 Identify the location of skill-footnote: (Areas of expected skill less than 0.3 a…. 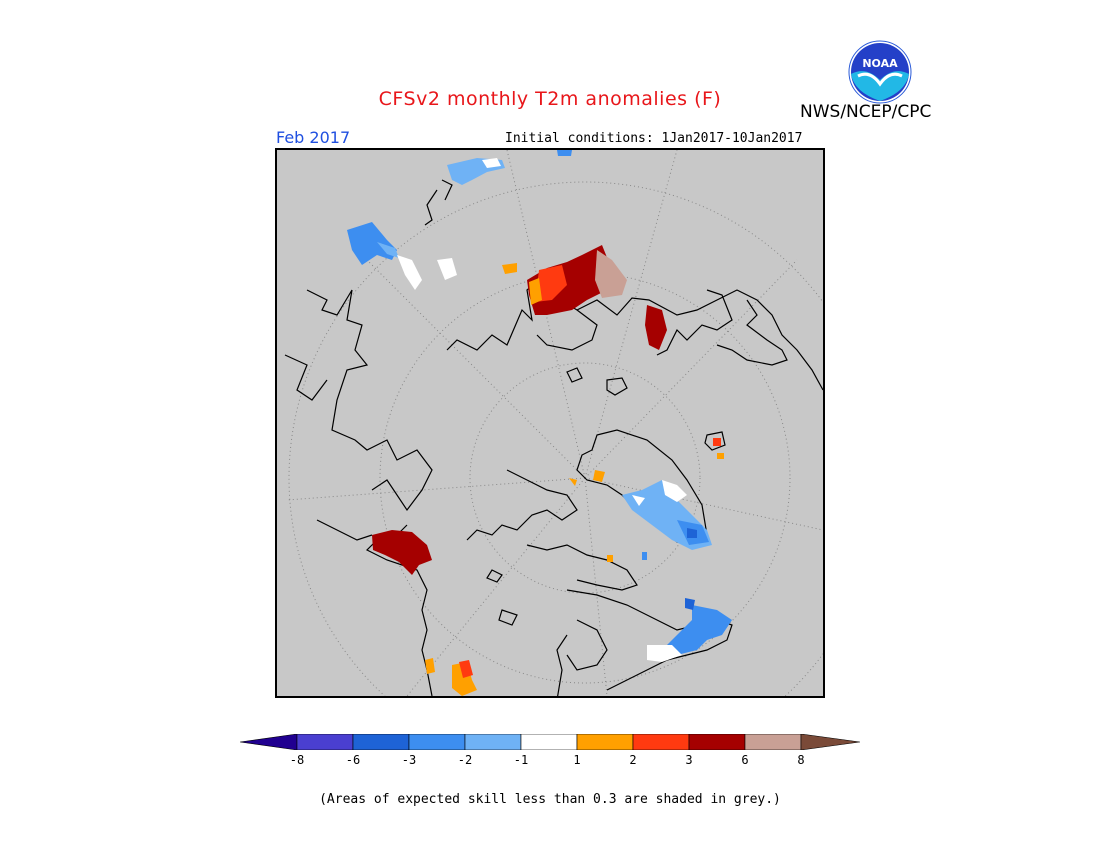
(550, 799).